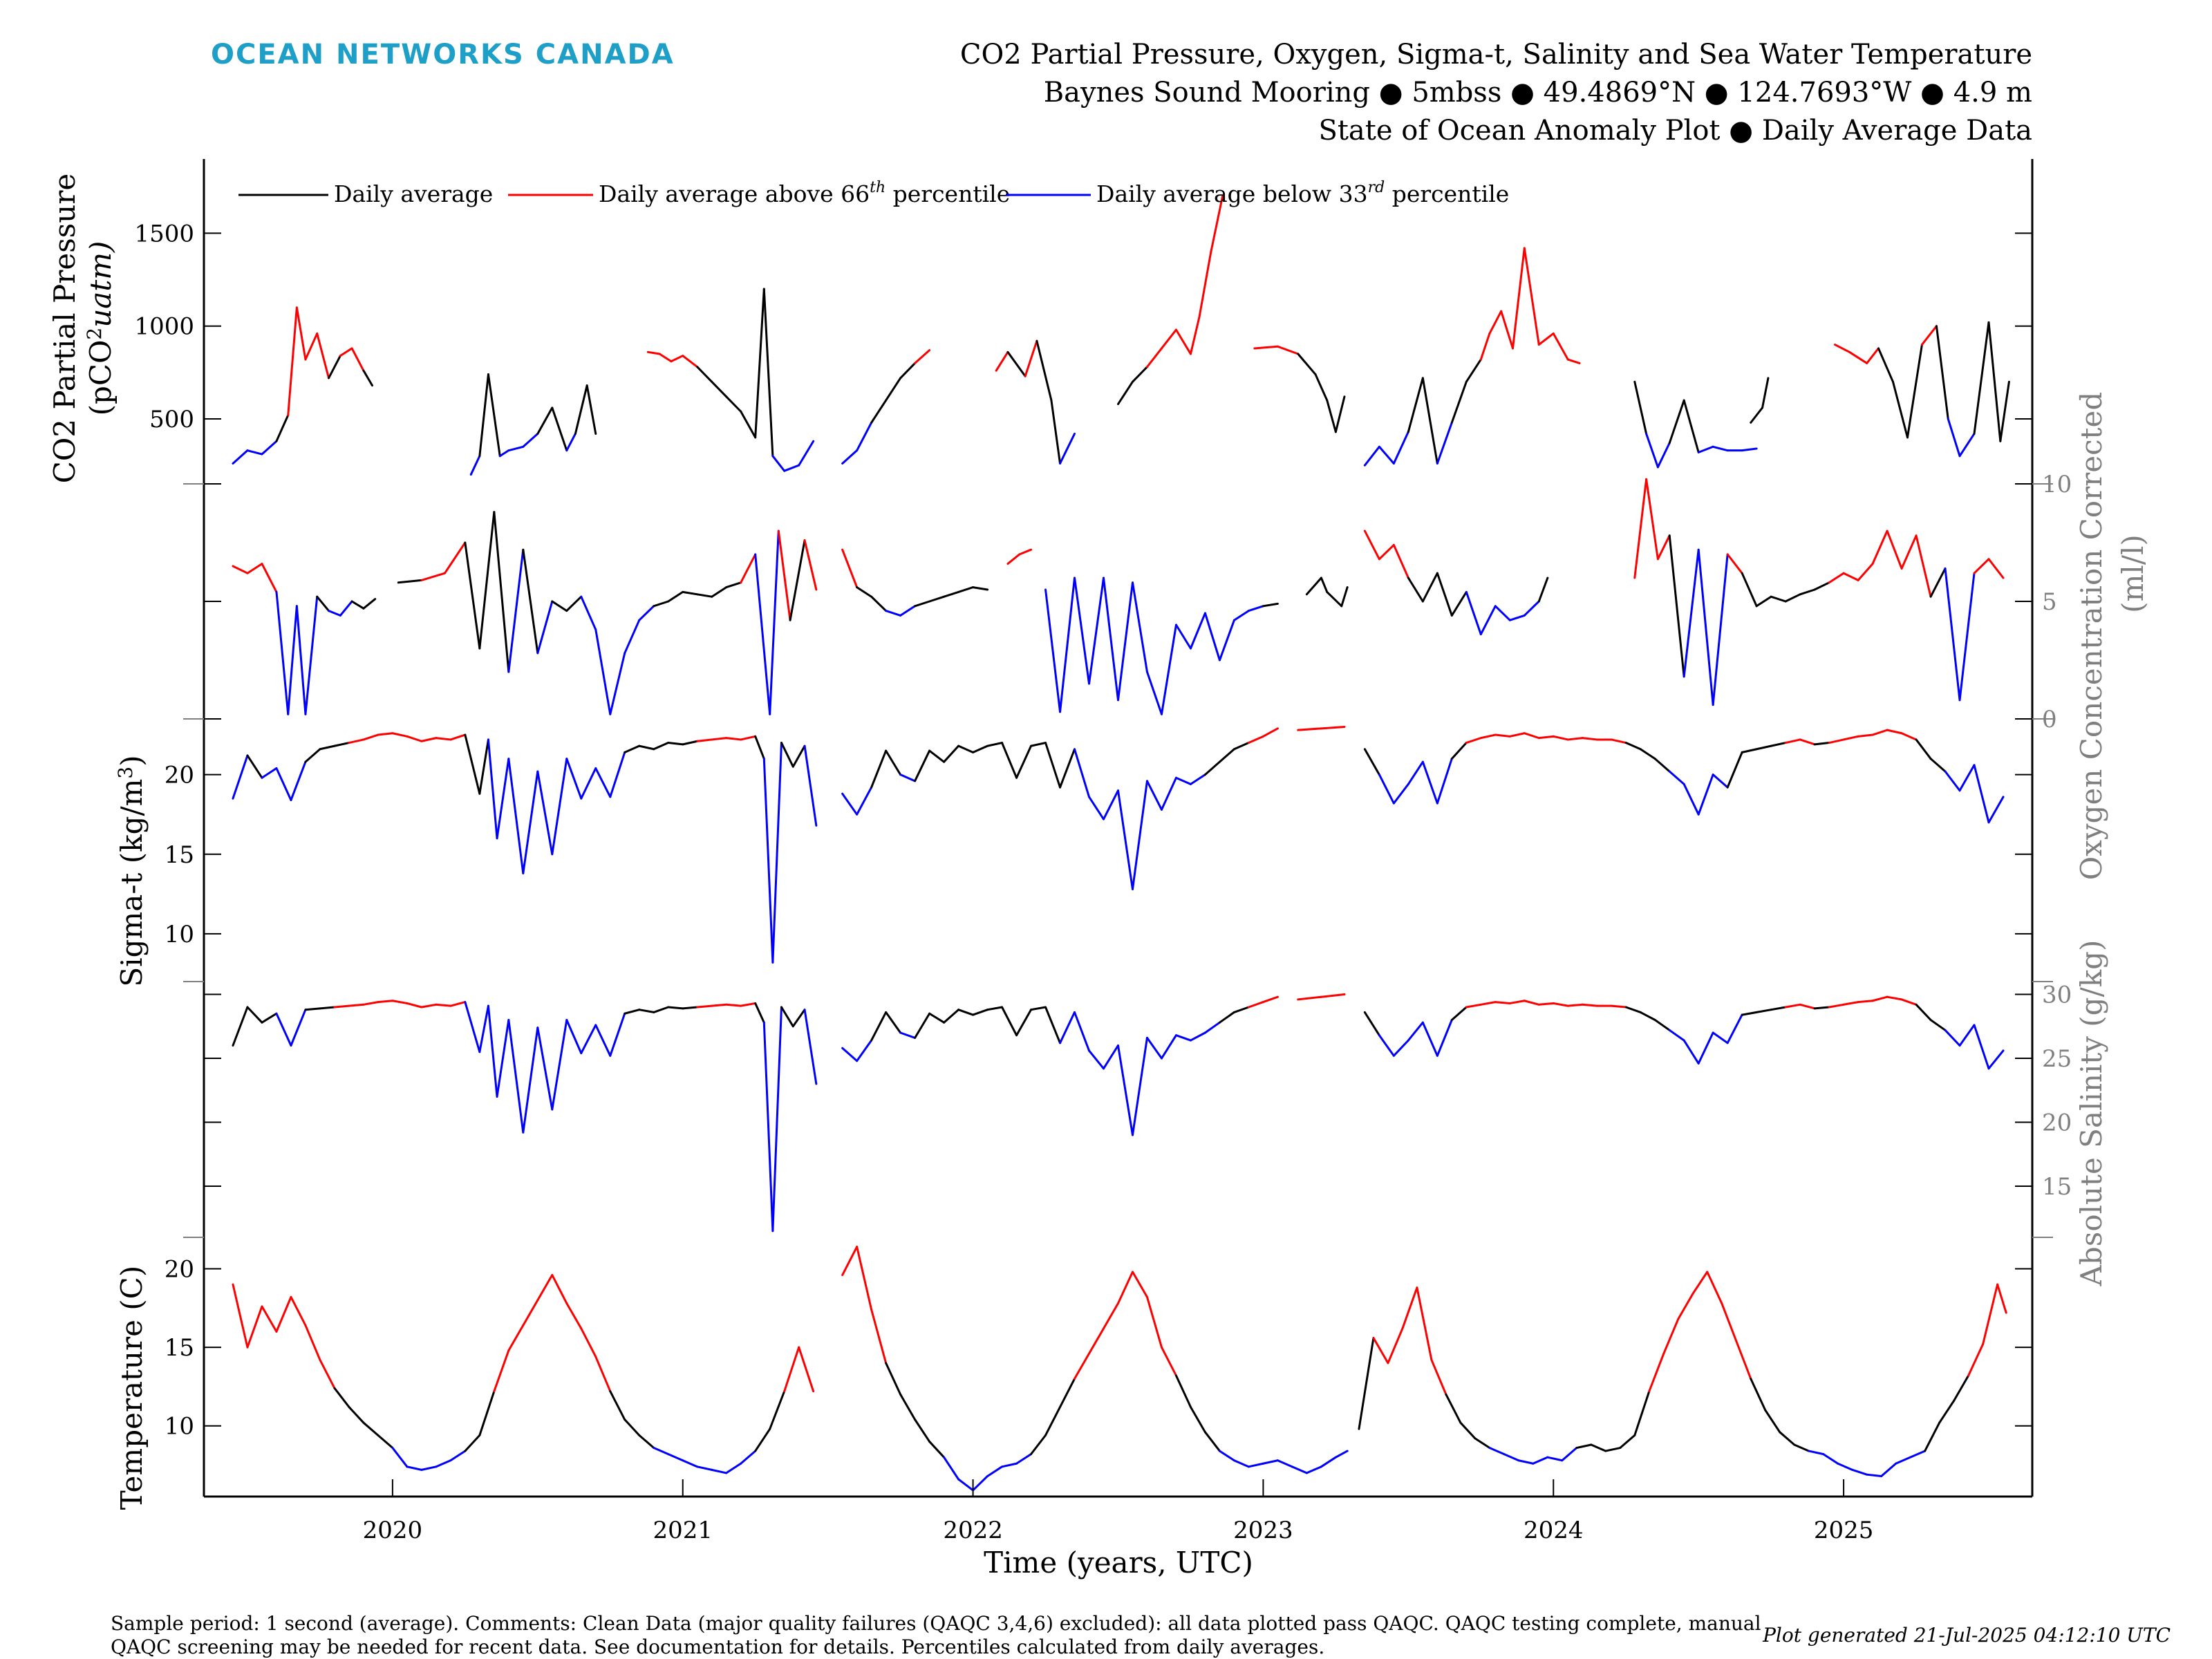  Describe the element at coordinates (100, 328) in the screenshot. I see `y-axis-unit-co2: (pCO2uatm)` at that location.